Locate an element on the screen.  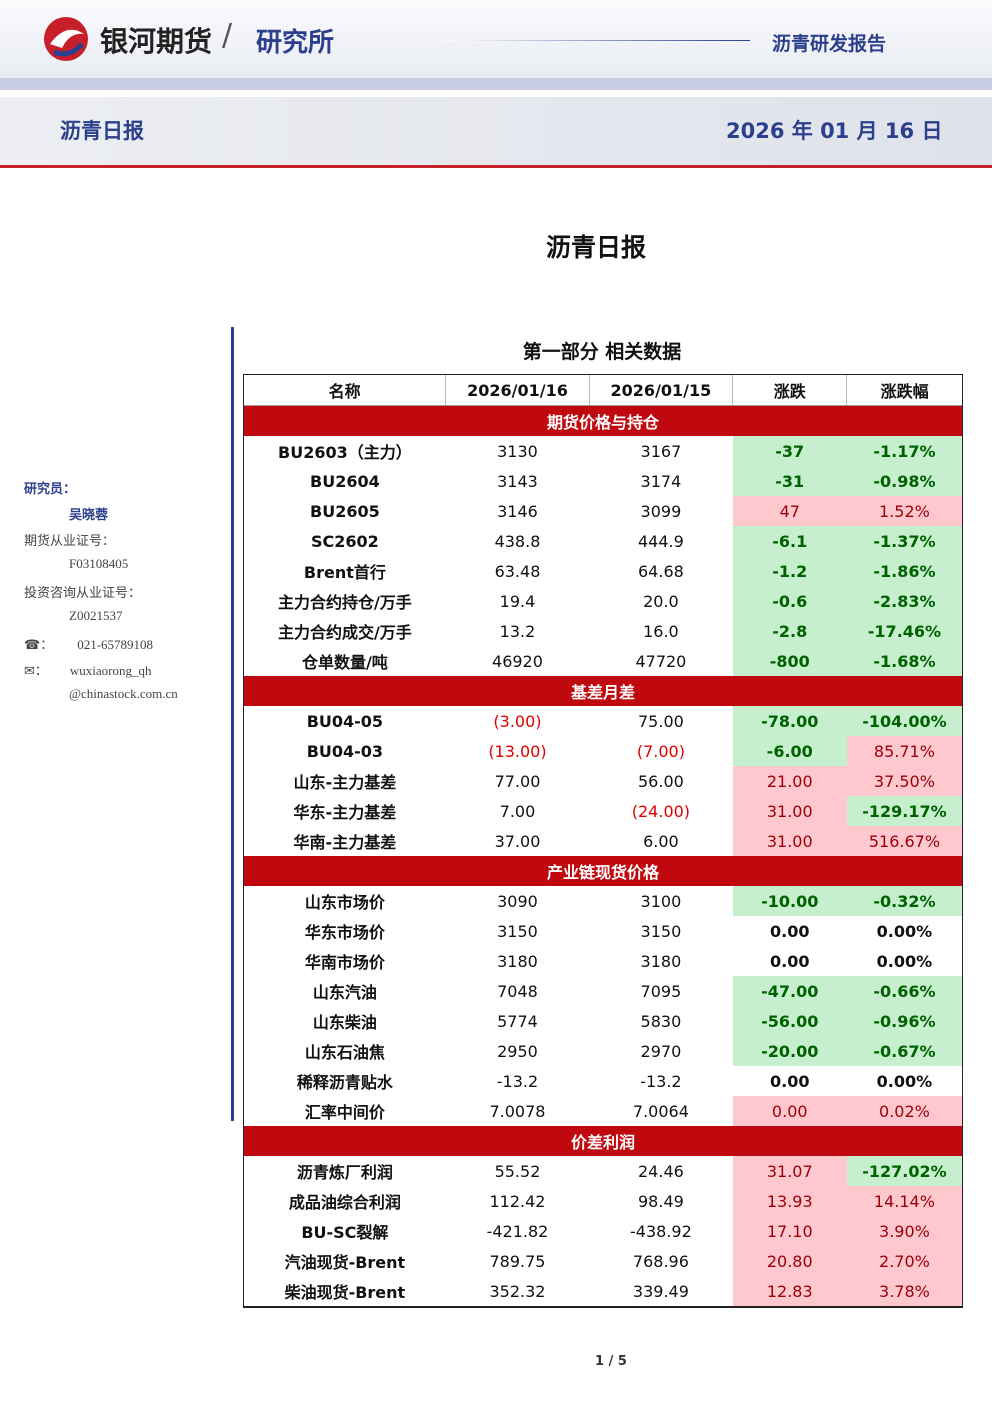
data-row: 主力合约持仓/万手 19.4 20.0 -0.6 -2.83% is located at coordinates (603, 601).